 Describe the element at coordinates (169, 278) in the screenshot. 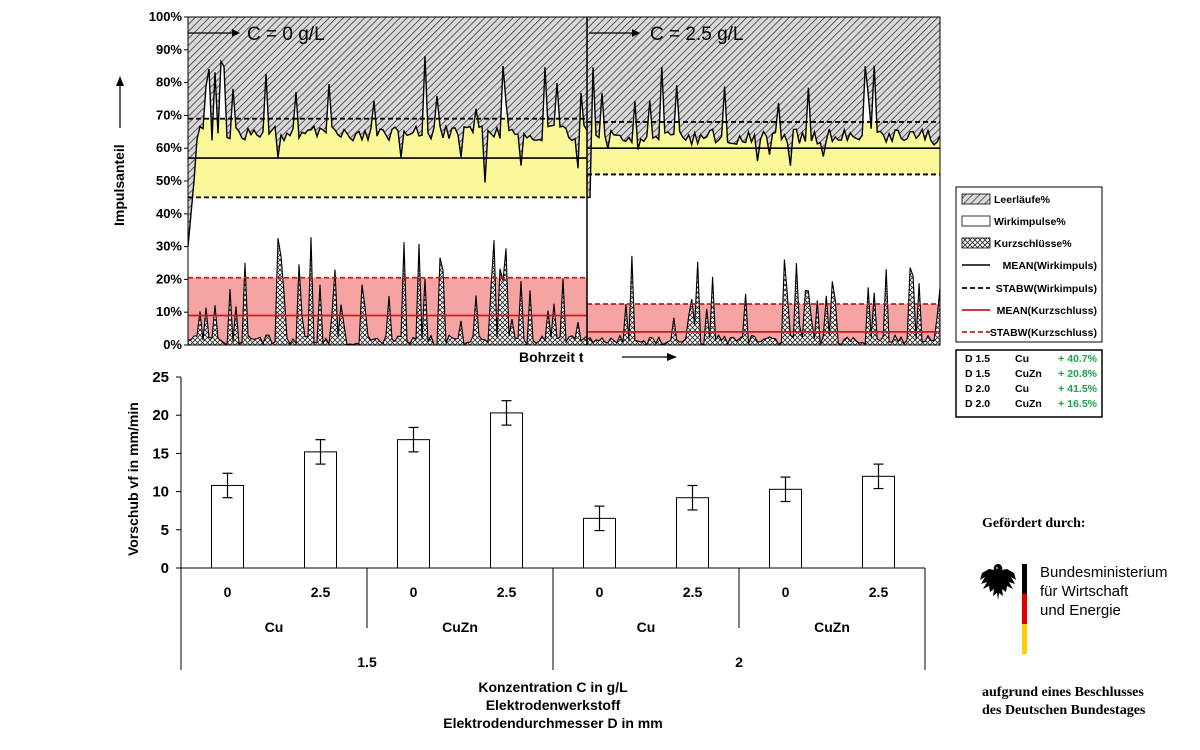

I see `top-y-tick-label: 20%` at that location.